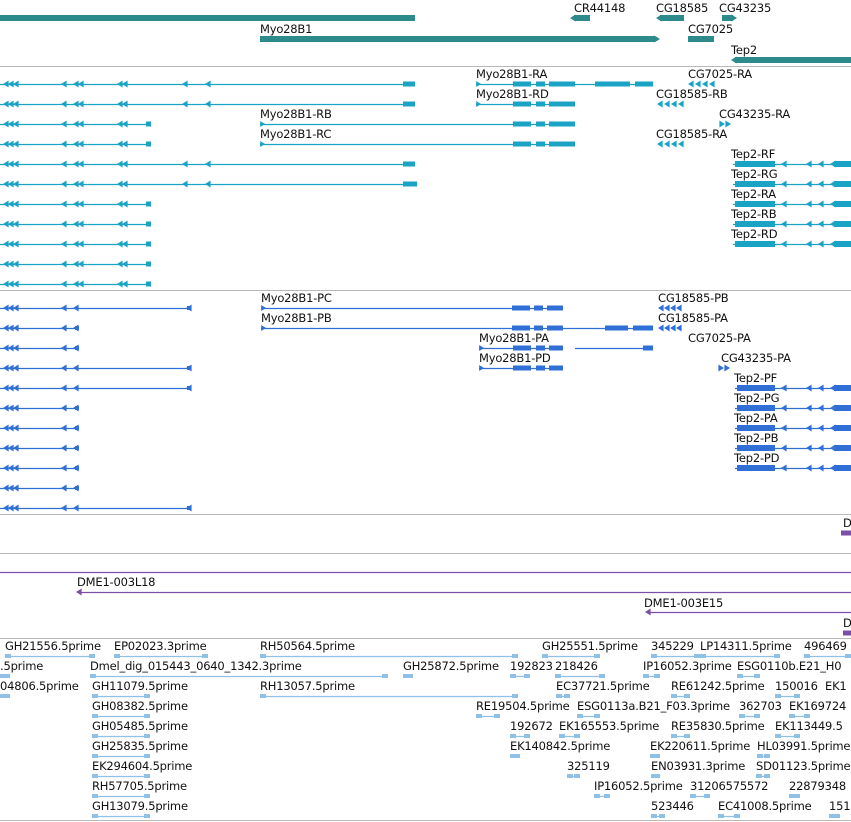 This screenshot has height=822, width=851. I want to click on est-label: LP14311.5prime, so click(746, 646).